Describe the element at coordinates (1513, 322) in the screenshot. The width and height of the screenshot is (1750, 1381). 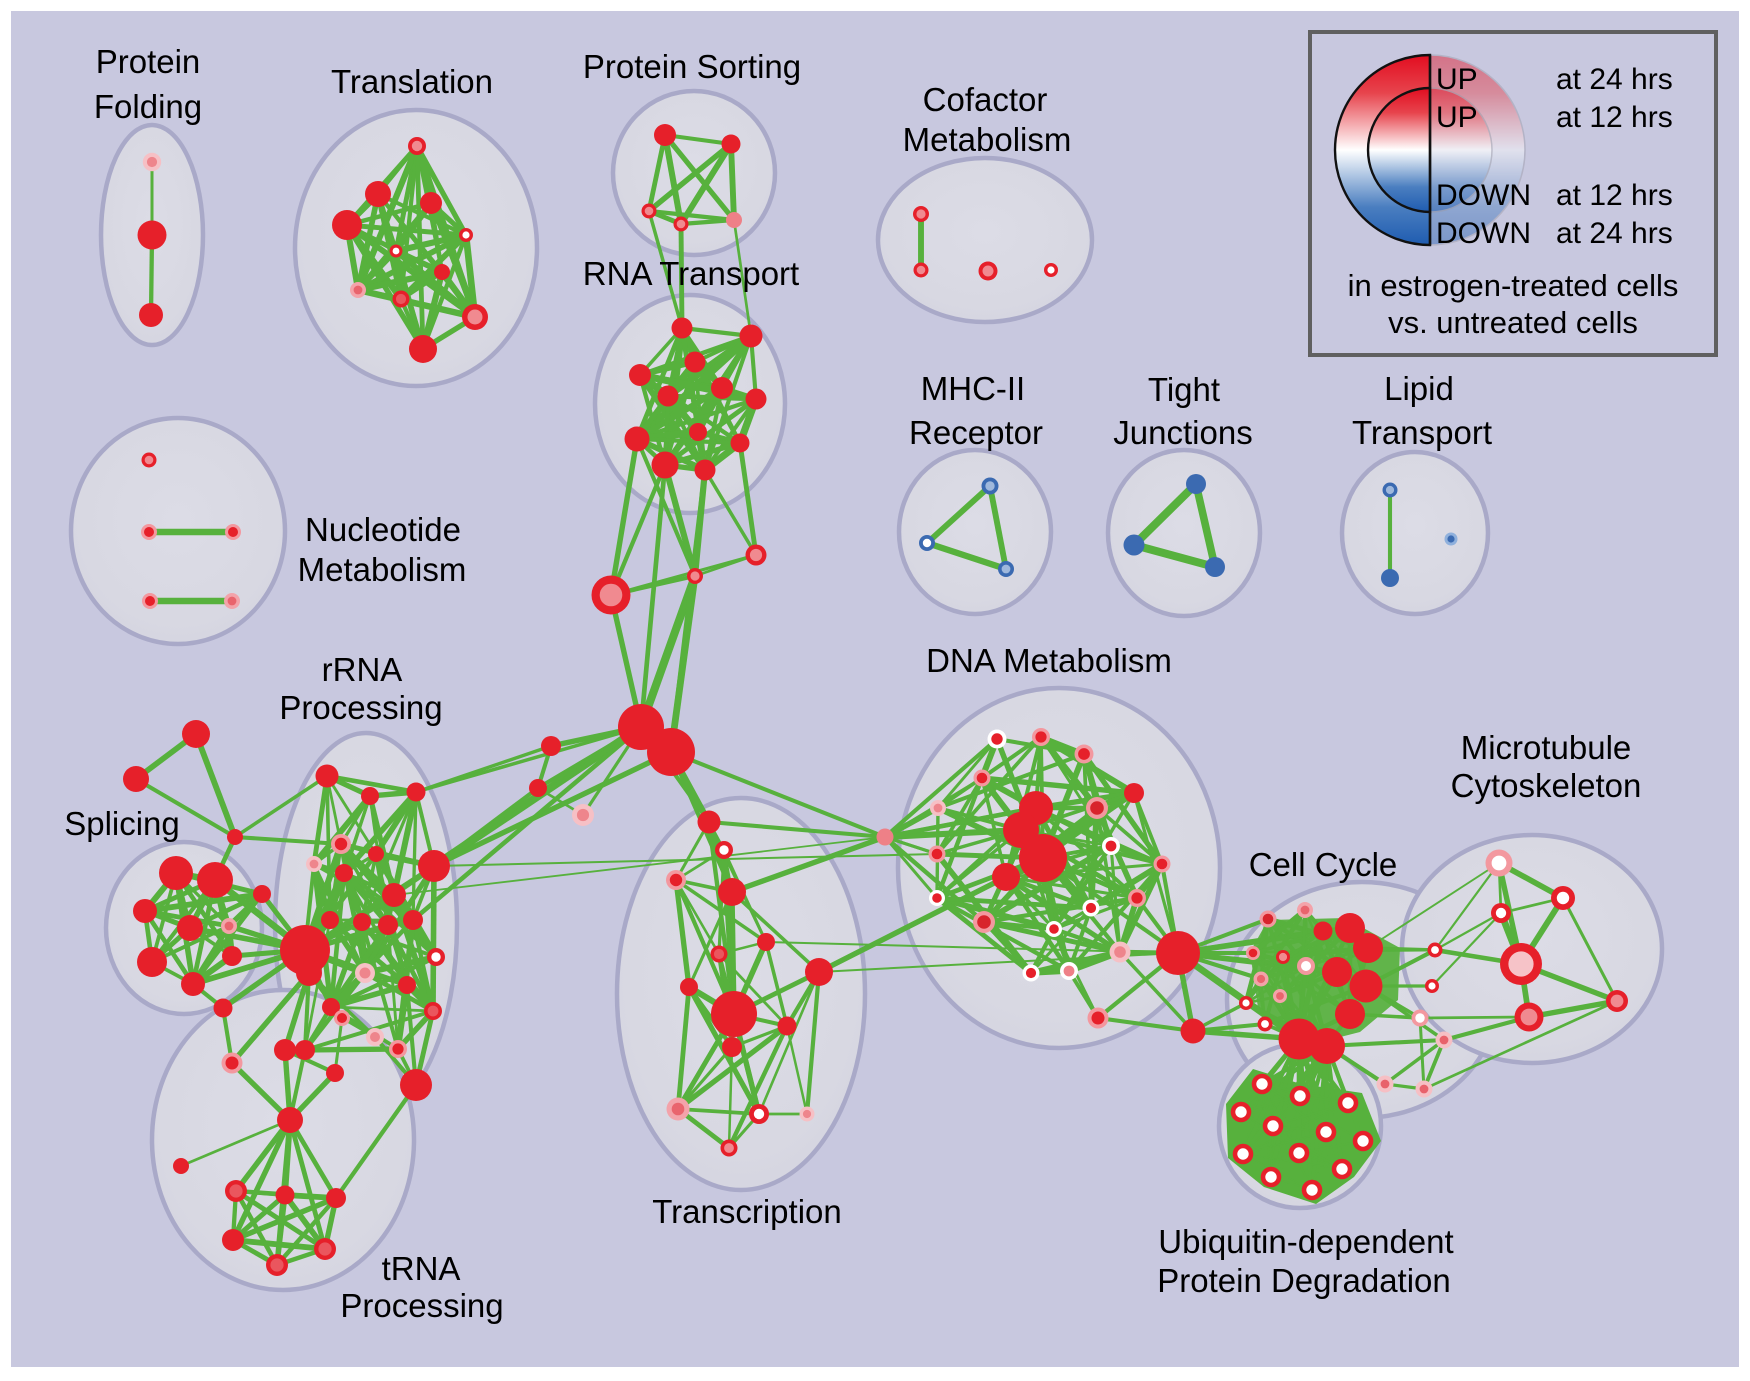
I see `svg-text: vs. untreated cells` at that location.